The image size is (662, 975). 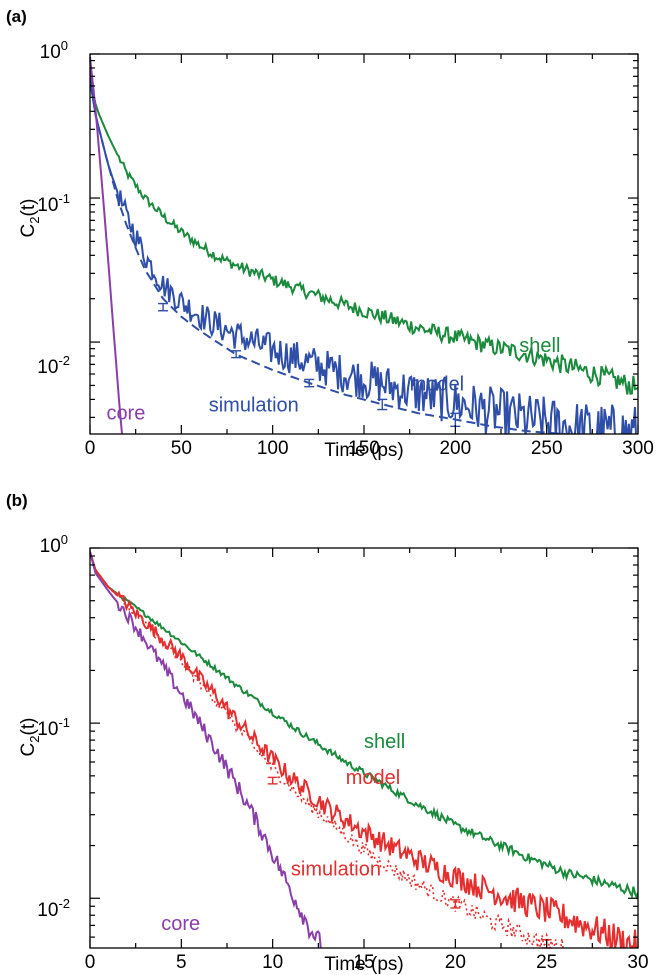 I want to click on x-tick-label: 20, so click(x=455, y=962).